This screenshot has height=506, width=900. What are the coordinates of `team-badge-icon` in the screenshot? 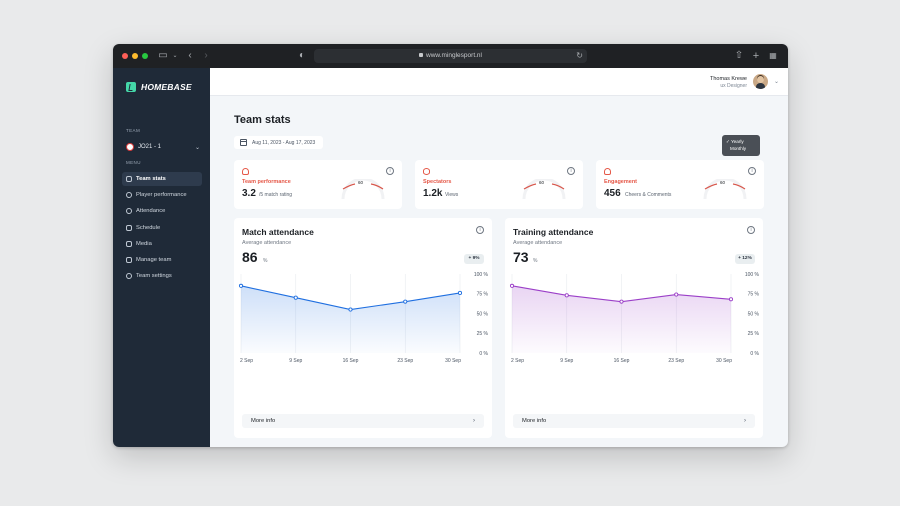 It's located at (130, 147).